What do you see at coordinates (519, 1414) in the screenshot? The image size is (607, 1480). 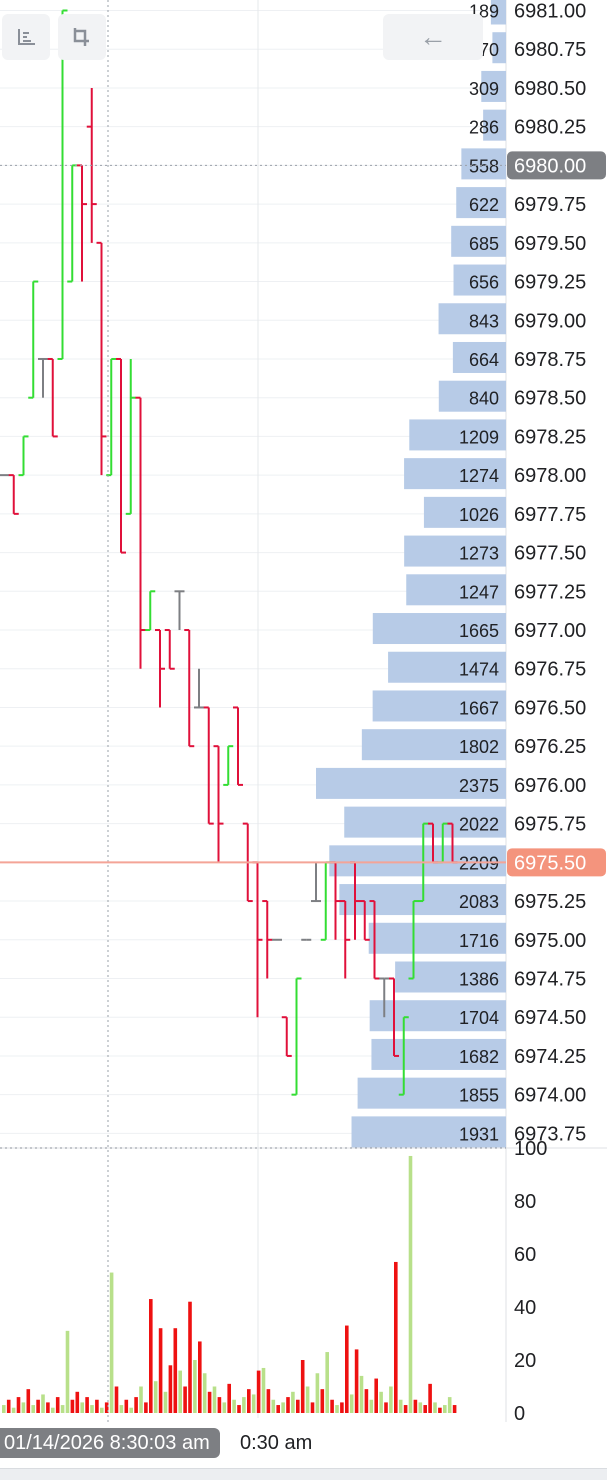 I see `volume-tick-label: 0` at bounding box center [519, 1414].